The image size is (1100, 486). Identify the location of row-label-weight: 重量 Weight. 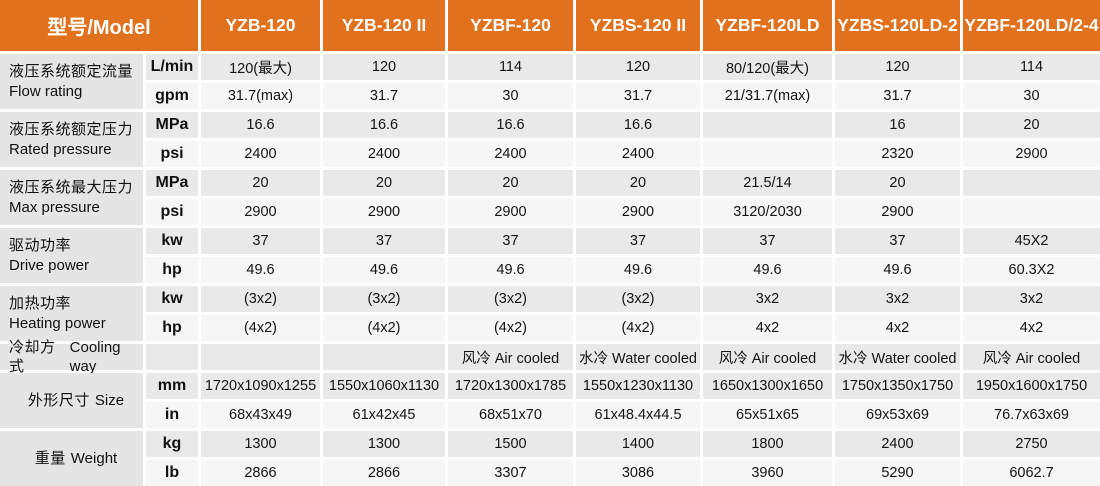
(71, 458).